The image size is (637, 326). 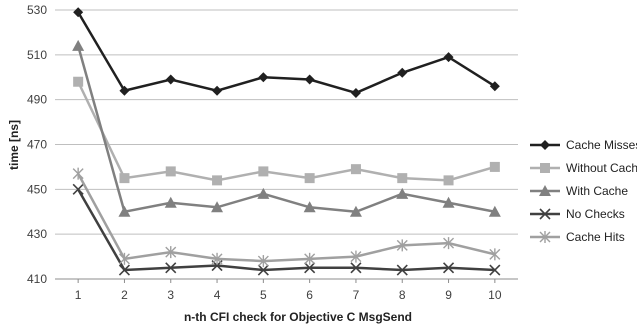 I want to click on x-tick-5: 5, so click(x=263, y=295).